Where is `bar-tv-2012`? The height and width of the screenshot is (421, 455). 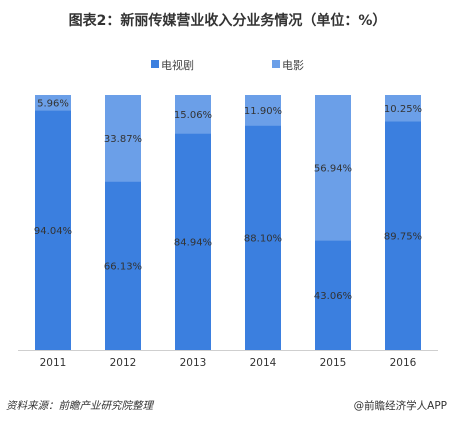
bar-tv-2012 is located at coordinates (123, 265).